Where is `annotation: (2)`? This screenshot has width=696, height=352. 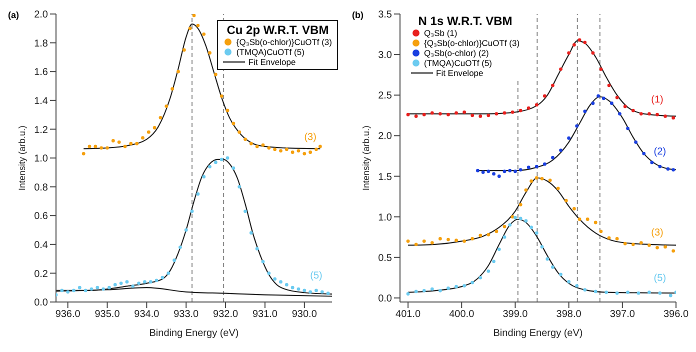
annotation: (2) is located at coordinates (660, 152).